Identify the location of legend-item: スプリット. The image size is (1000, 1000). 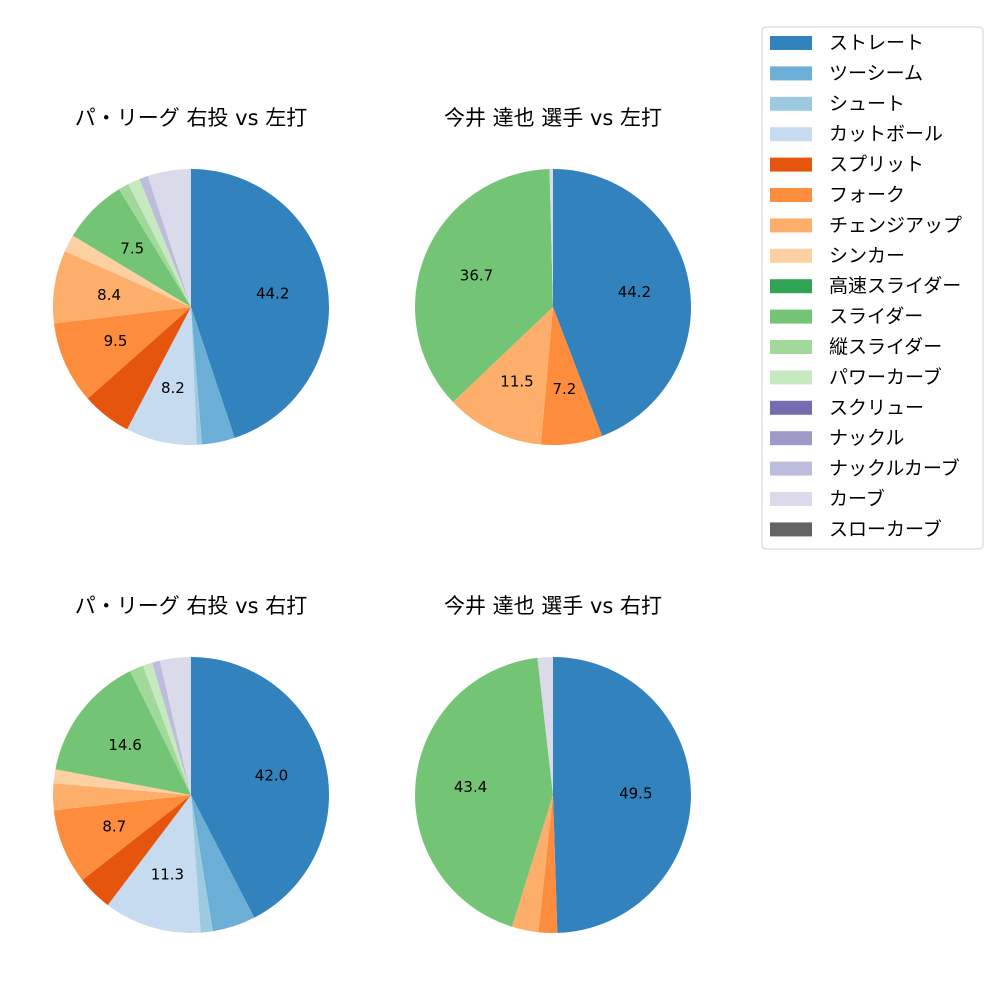
(847, 165).